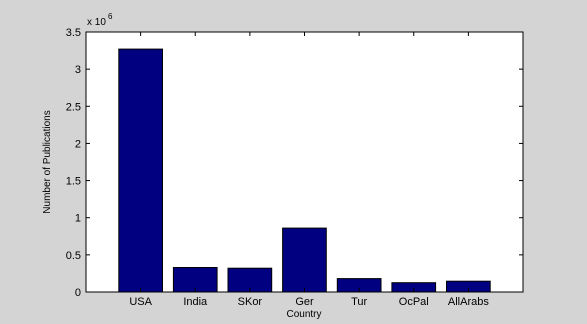  Describe the element at coordinates (78, 293) in the screenshot. I see `y-tick-label: 0` at that location.